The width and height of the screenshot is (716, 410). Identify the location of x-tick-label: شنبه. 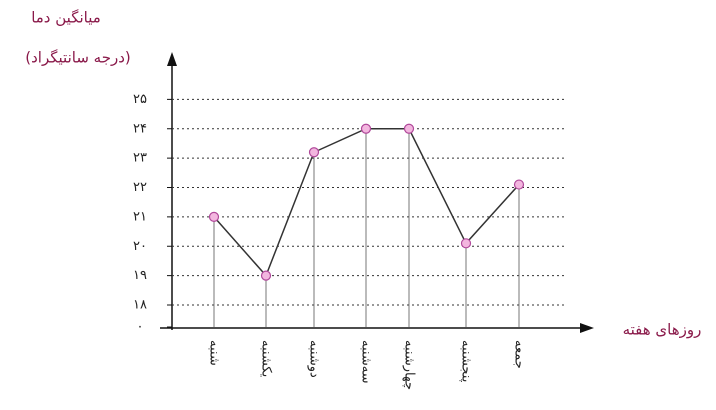
(214, 353).